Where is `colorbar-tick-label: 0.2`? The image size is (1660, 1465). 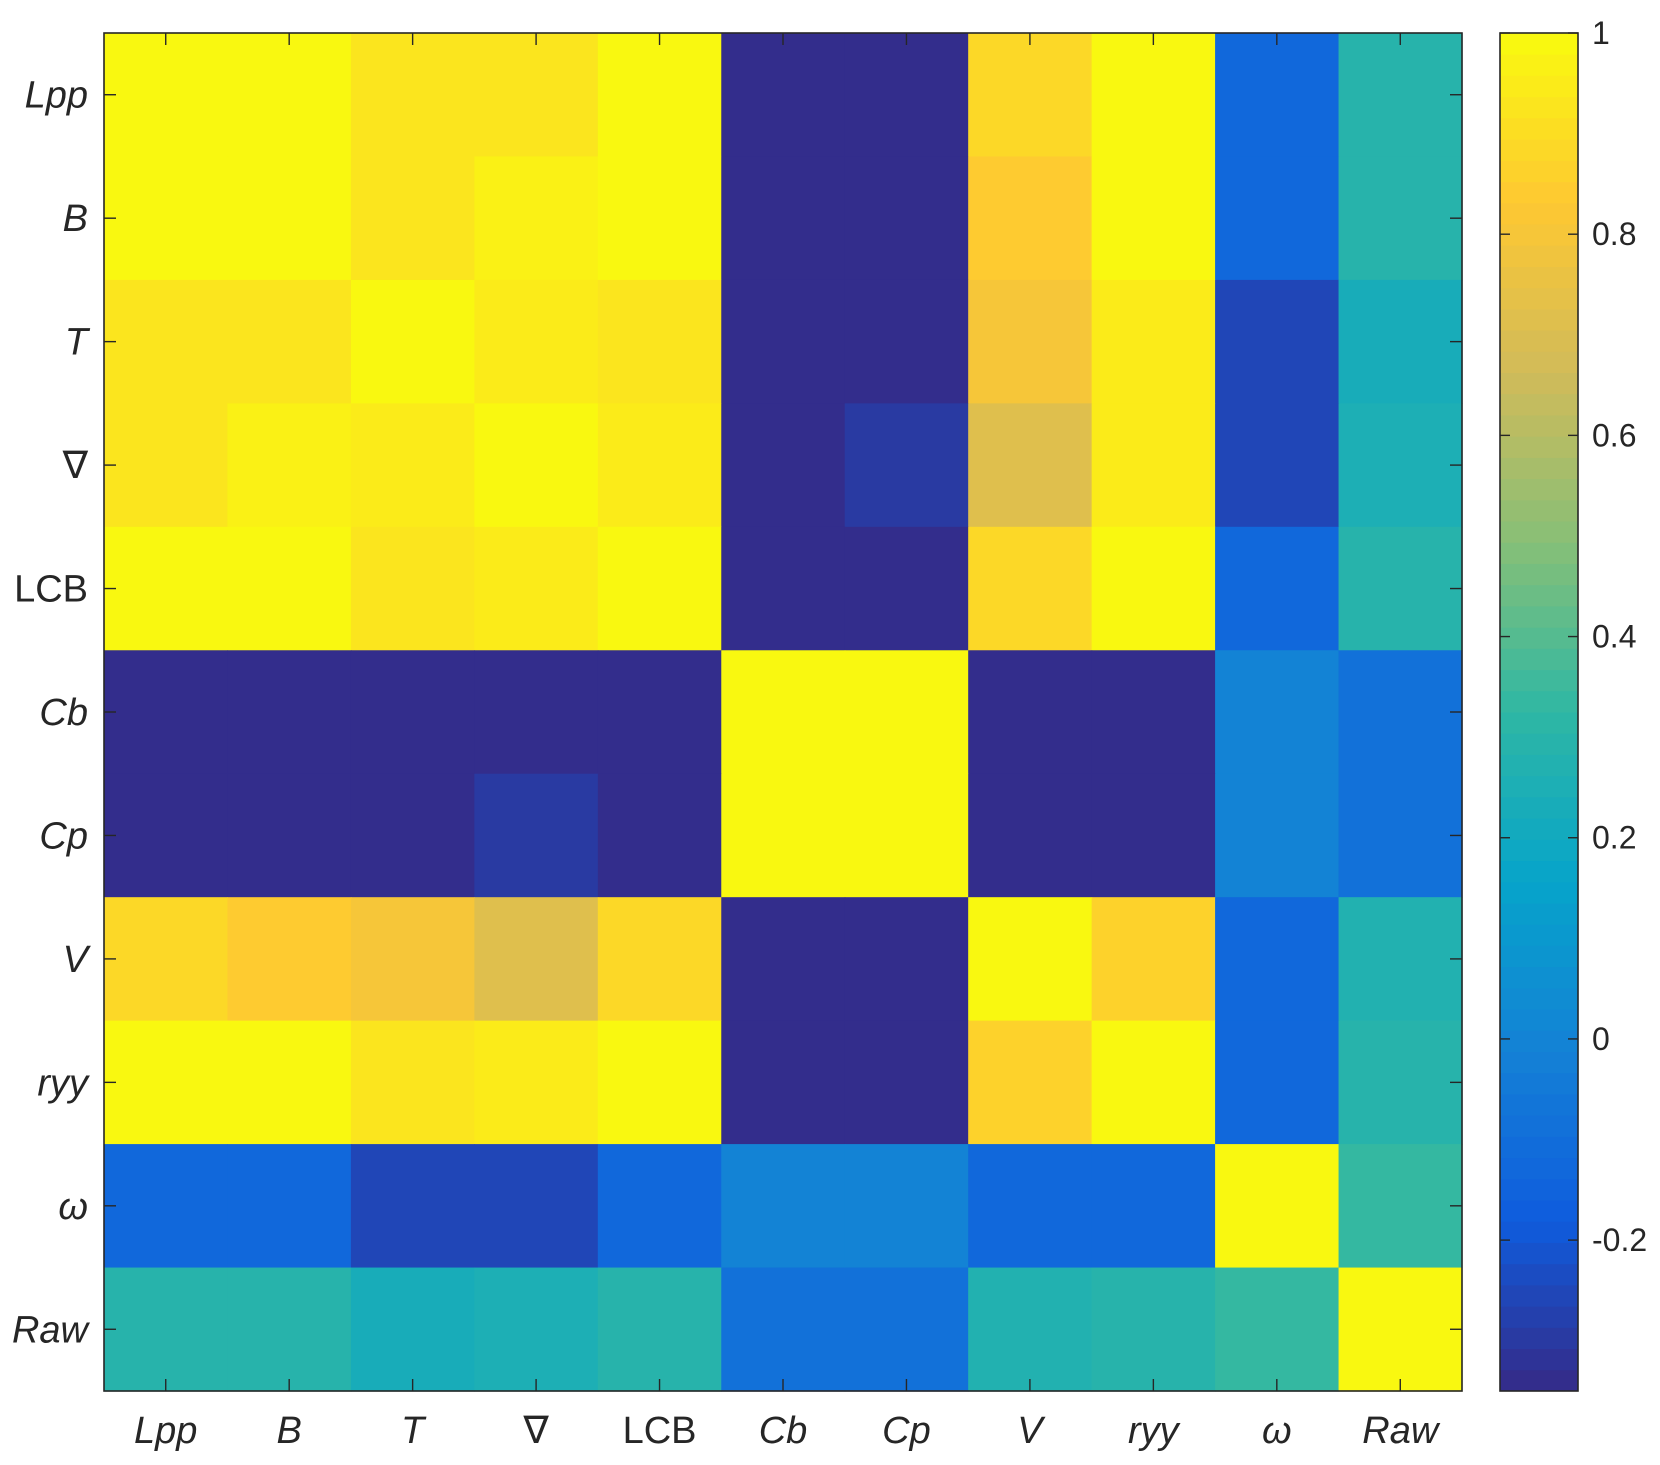 colorbar-tick-label: 0.2 is located at coordinates (1614, 838).